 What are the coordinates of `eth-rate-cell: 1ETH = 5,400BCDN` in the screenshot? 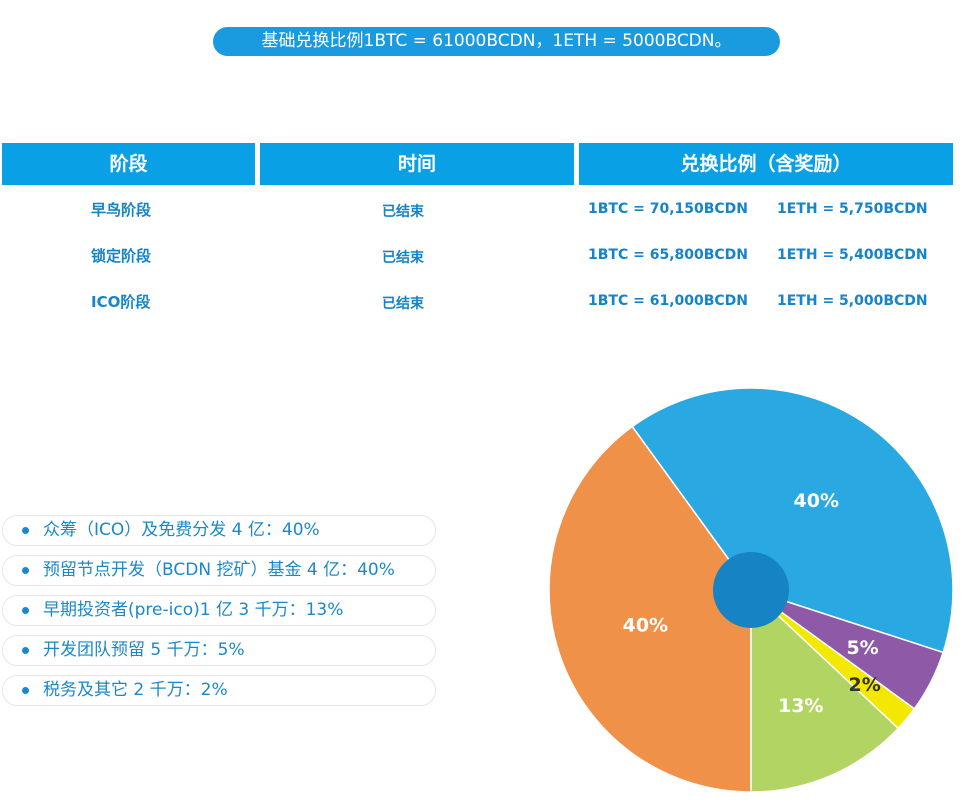 It's located at (852, 255).